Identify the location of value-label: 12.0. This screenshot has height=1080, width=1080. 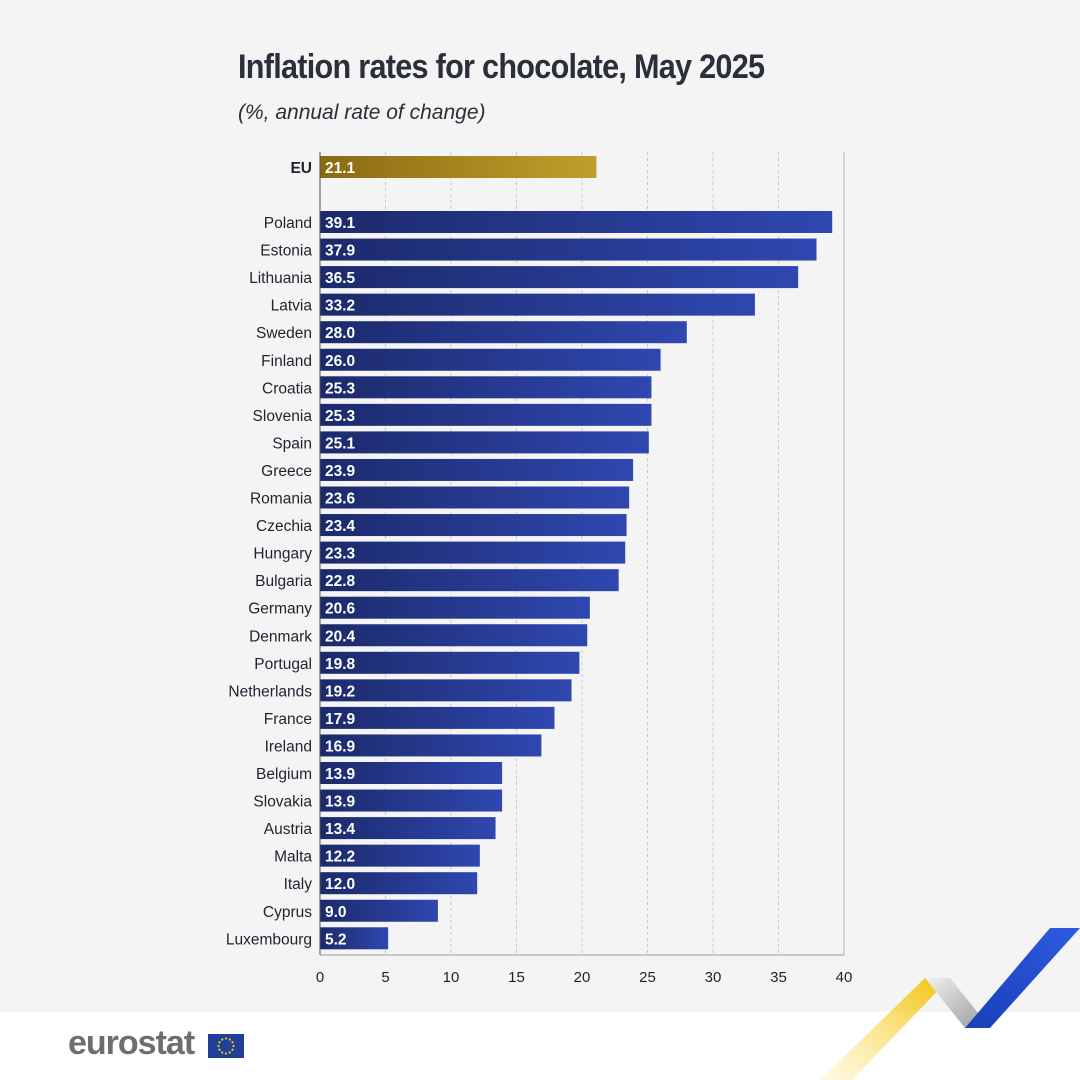
(340, 884).